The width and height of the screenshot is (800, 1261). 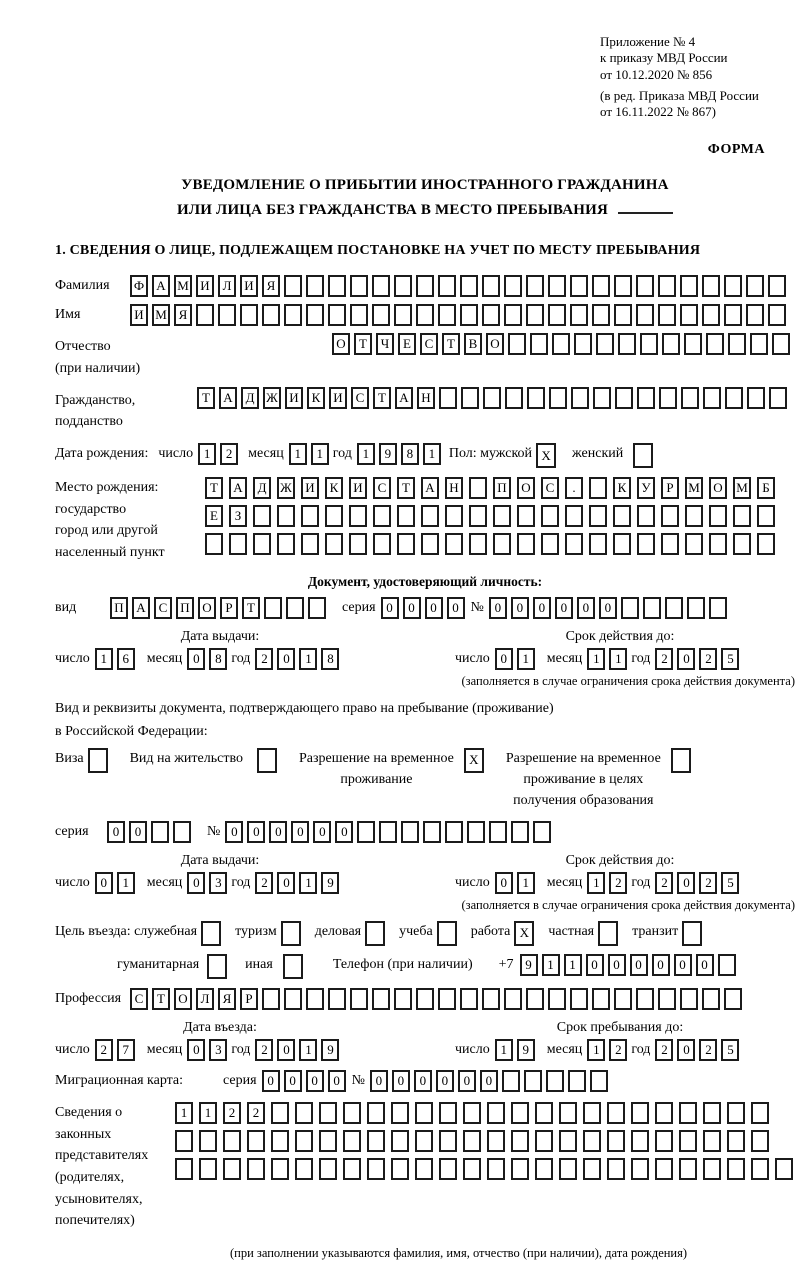 I want to click on form-cell: 2, so click(x=664, y=882).